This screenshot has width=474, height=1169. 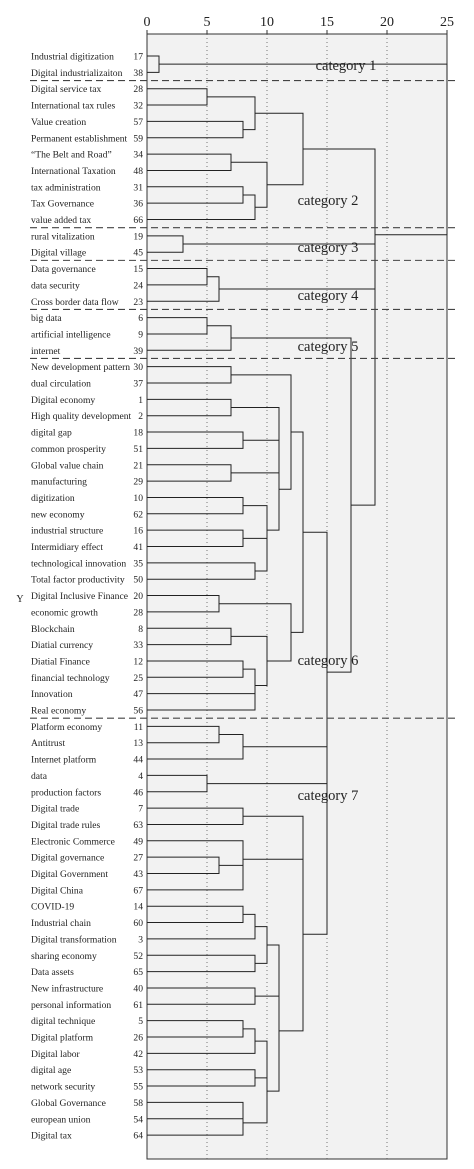 I want to click on leaf-id: 16, so click(x=138, y=531).